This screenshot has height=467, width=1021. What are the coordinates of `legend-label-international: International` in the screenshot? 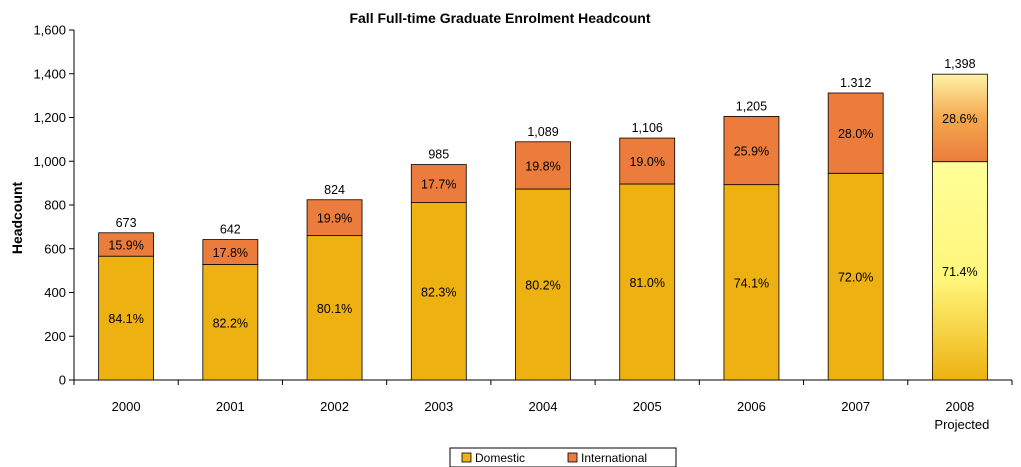 It's located at (614, 458).